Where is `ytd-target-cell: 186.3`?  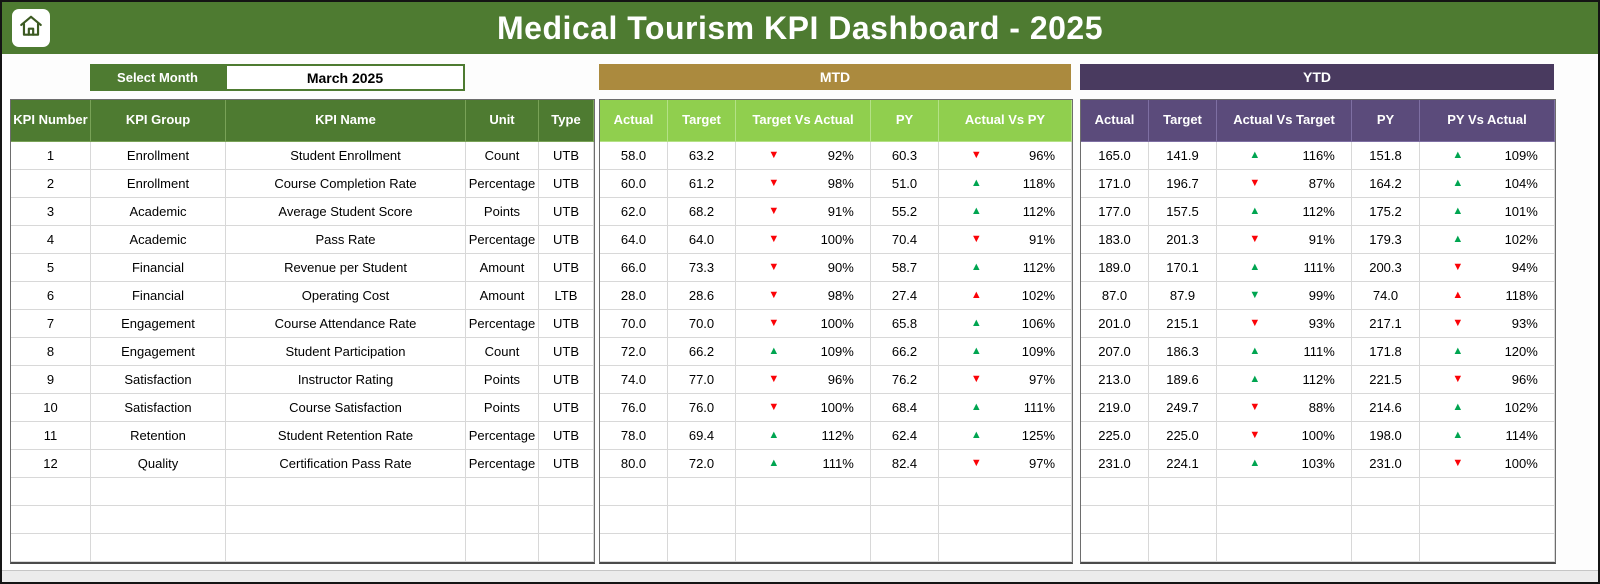
ytd-target-cell: 186.3 is located at coordinates (1183, 352).